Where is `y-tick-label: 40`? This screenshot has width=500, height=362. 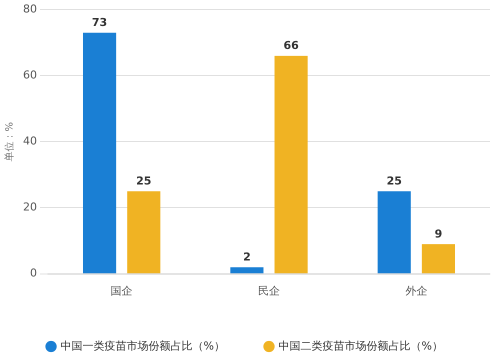 y-tick-label: 40 is located at coordinates (29, 141).